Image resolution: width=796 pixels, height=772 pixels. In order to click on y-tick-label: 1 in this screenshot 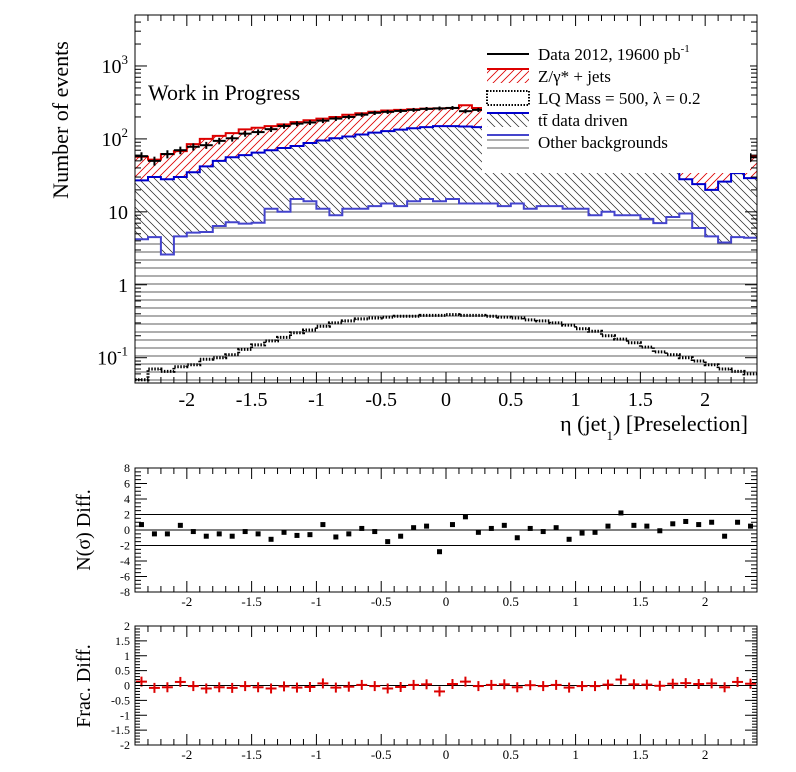, I will do `click(127, 656)`.